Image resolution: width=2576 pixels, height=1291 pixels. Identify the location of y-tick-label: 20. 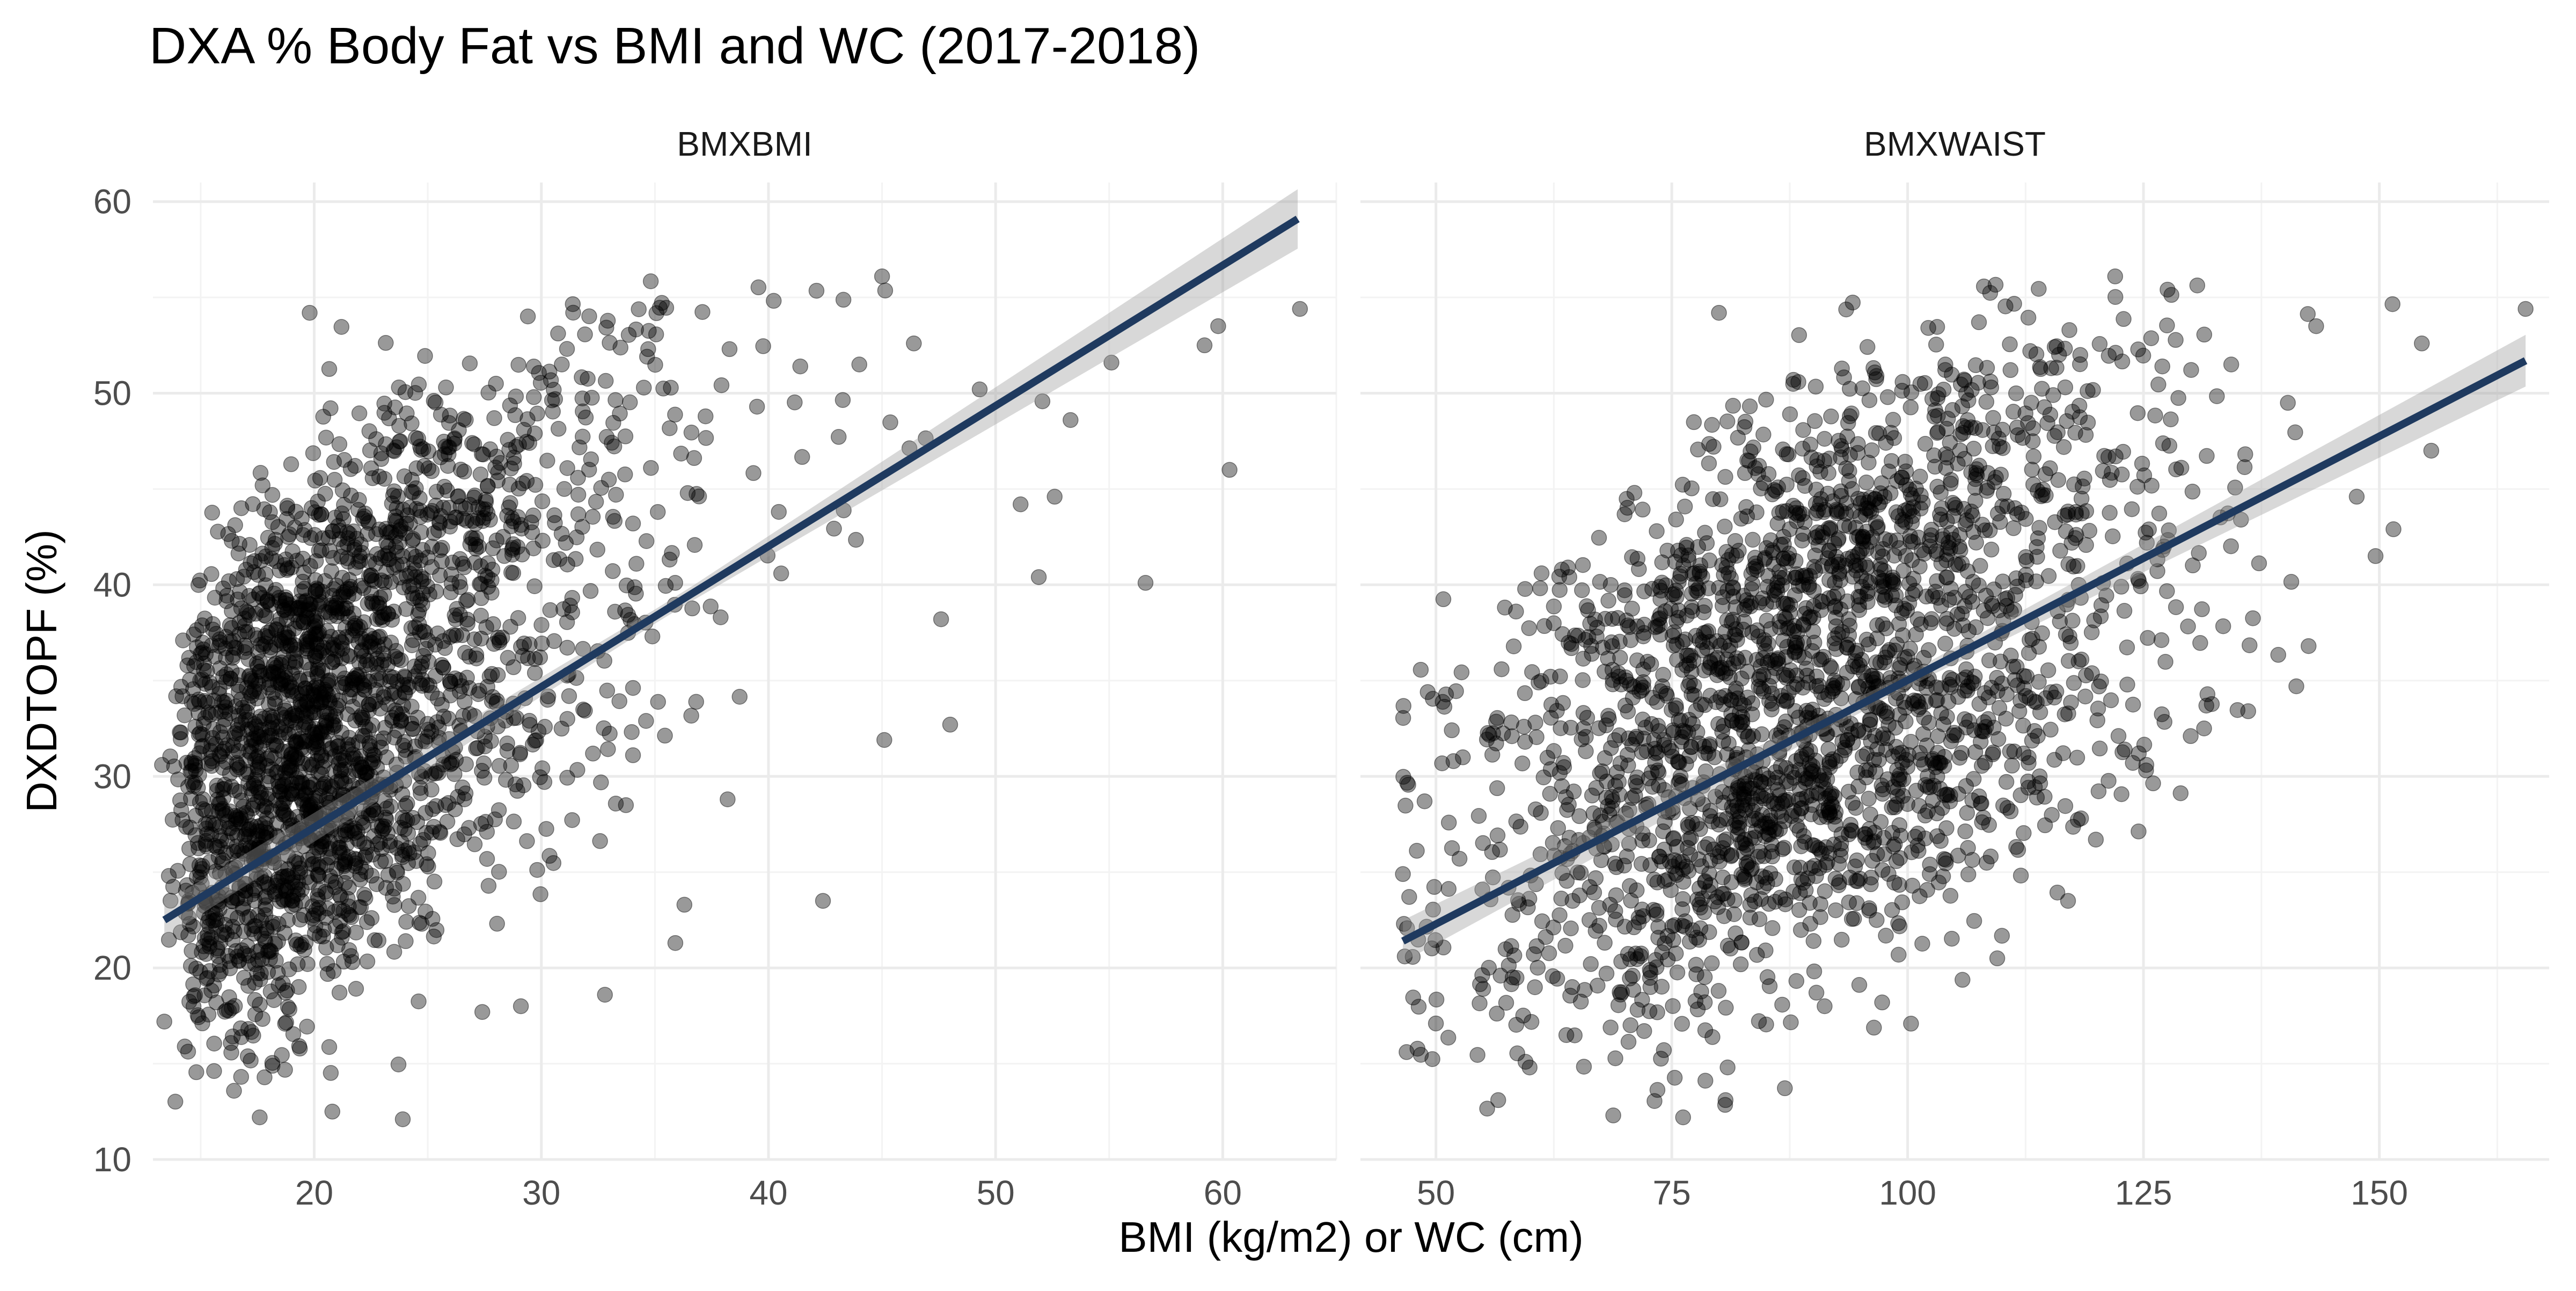
(112, 968).